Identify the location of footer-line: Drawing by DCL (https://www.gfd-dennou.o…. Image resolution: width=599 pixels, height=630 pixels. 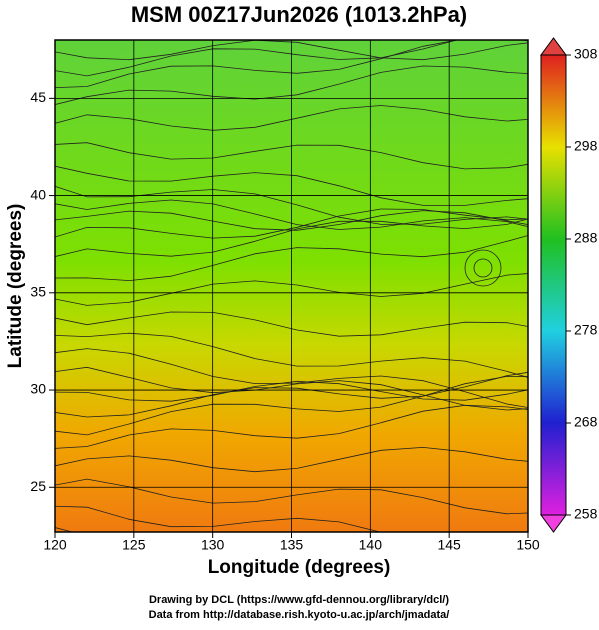
(299, 600).